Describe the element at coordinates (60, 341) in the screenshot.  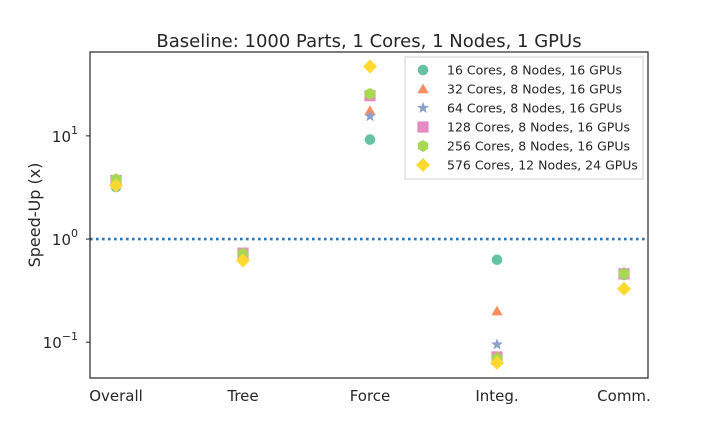
I see `y-tick-label: 10⁻¹` at that location.